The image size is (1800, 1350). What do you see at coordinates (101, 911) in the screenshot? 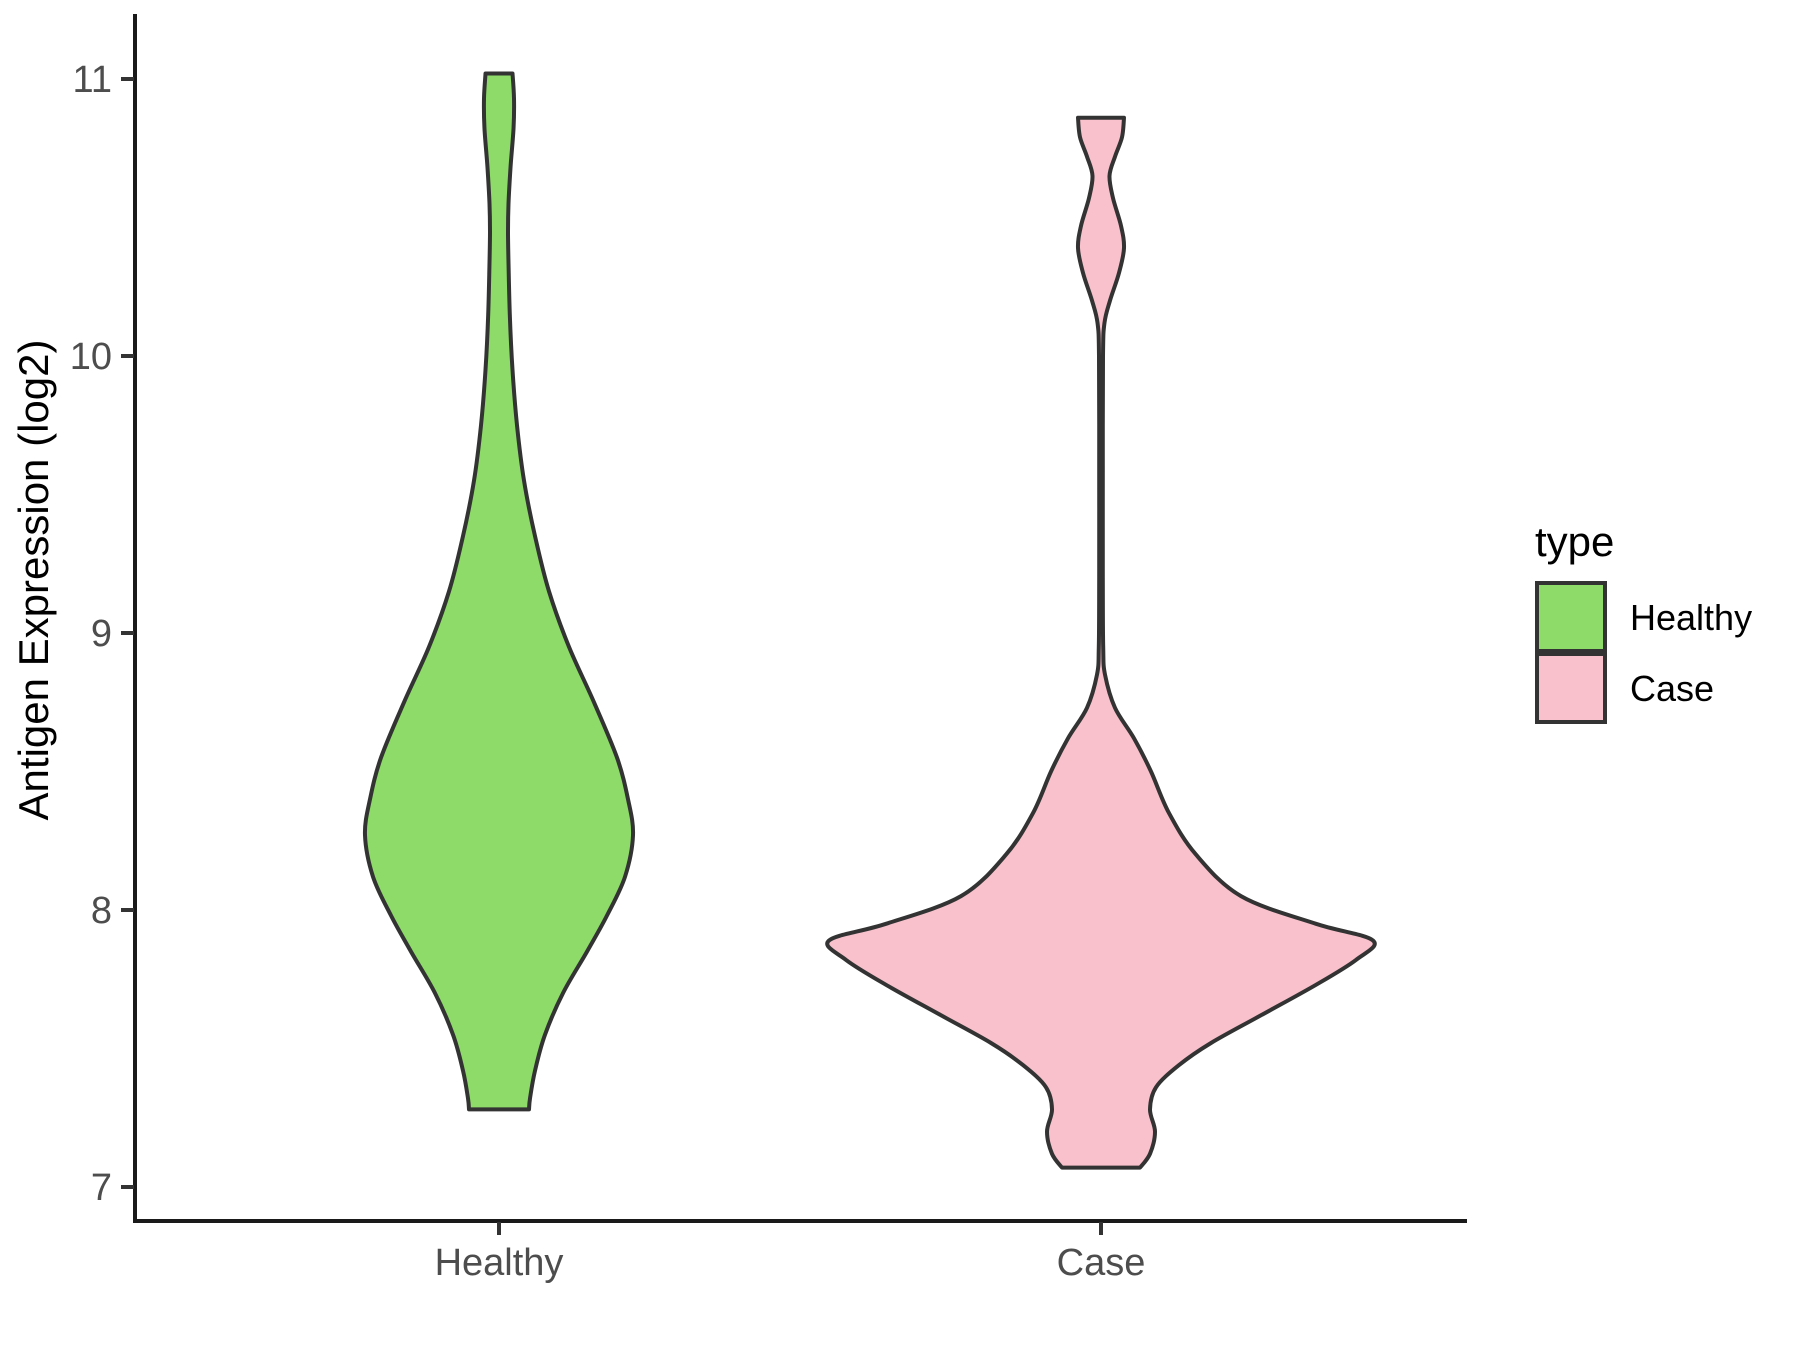
I see `y-tick-label: 8` at bounding box center [101, 911].